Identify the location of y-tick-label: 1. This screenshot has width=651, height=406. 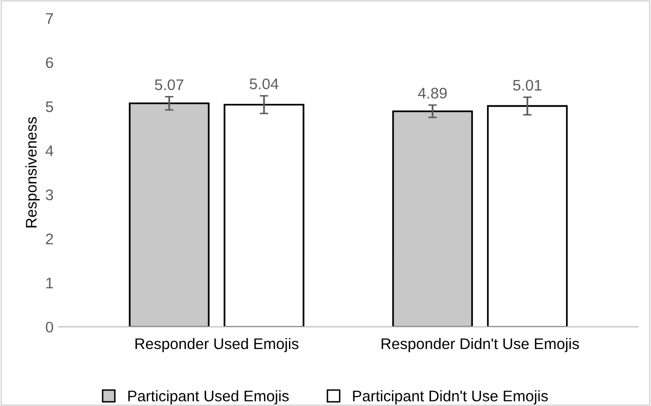
(49, 283).